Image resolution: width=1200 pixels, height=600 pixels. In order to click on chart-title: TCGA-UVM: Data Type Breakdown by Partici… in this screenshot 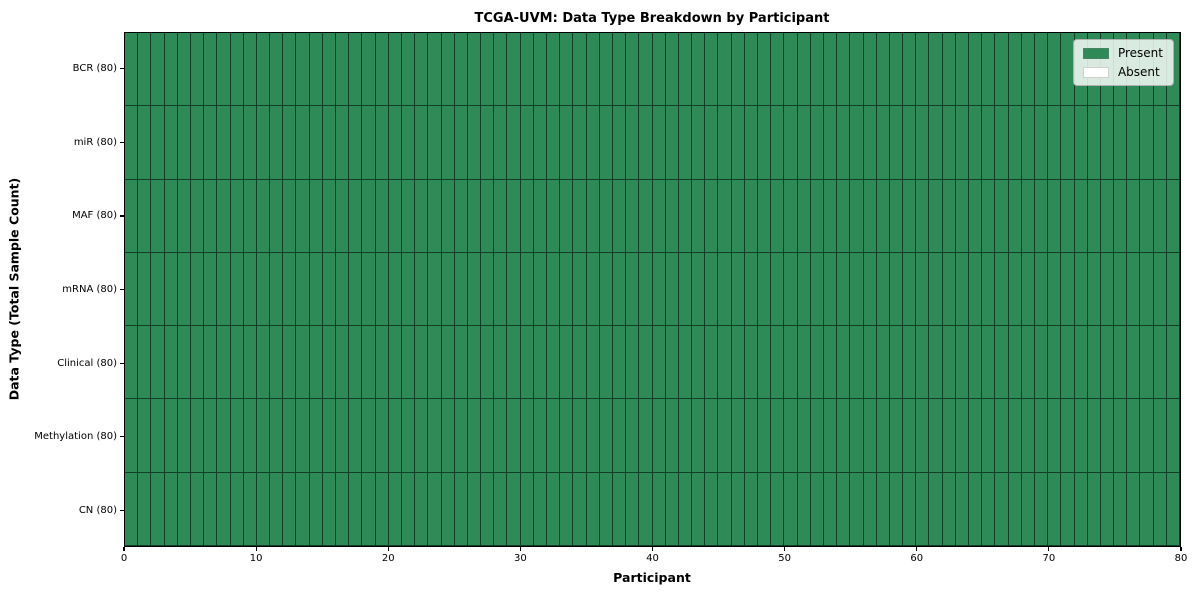, I will do `click(652, 18)`.